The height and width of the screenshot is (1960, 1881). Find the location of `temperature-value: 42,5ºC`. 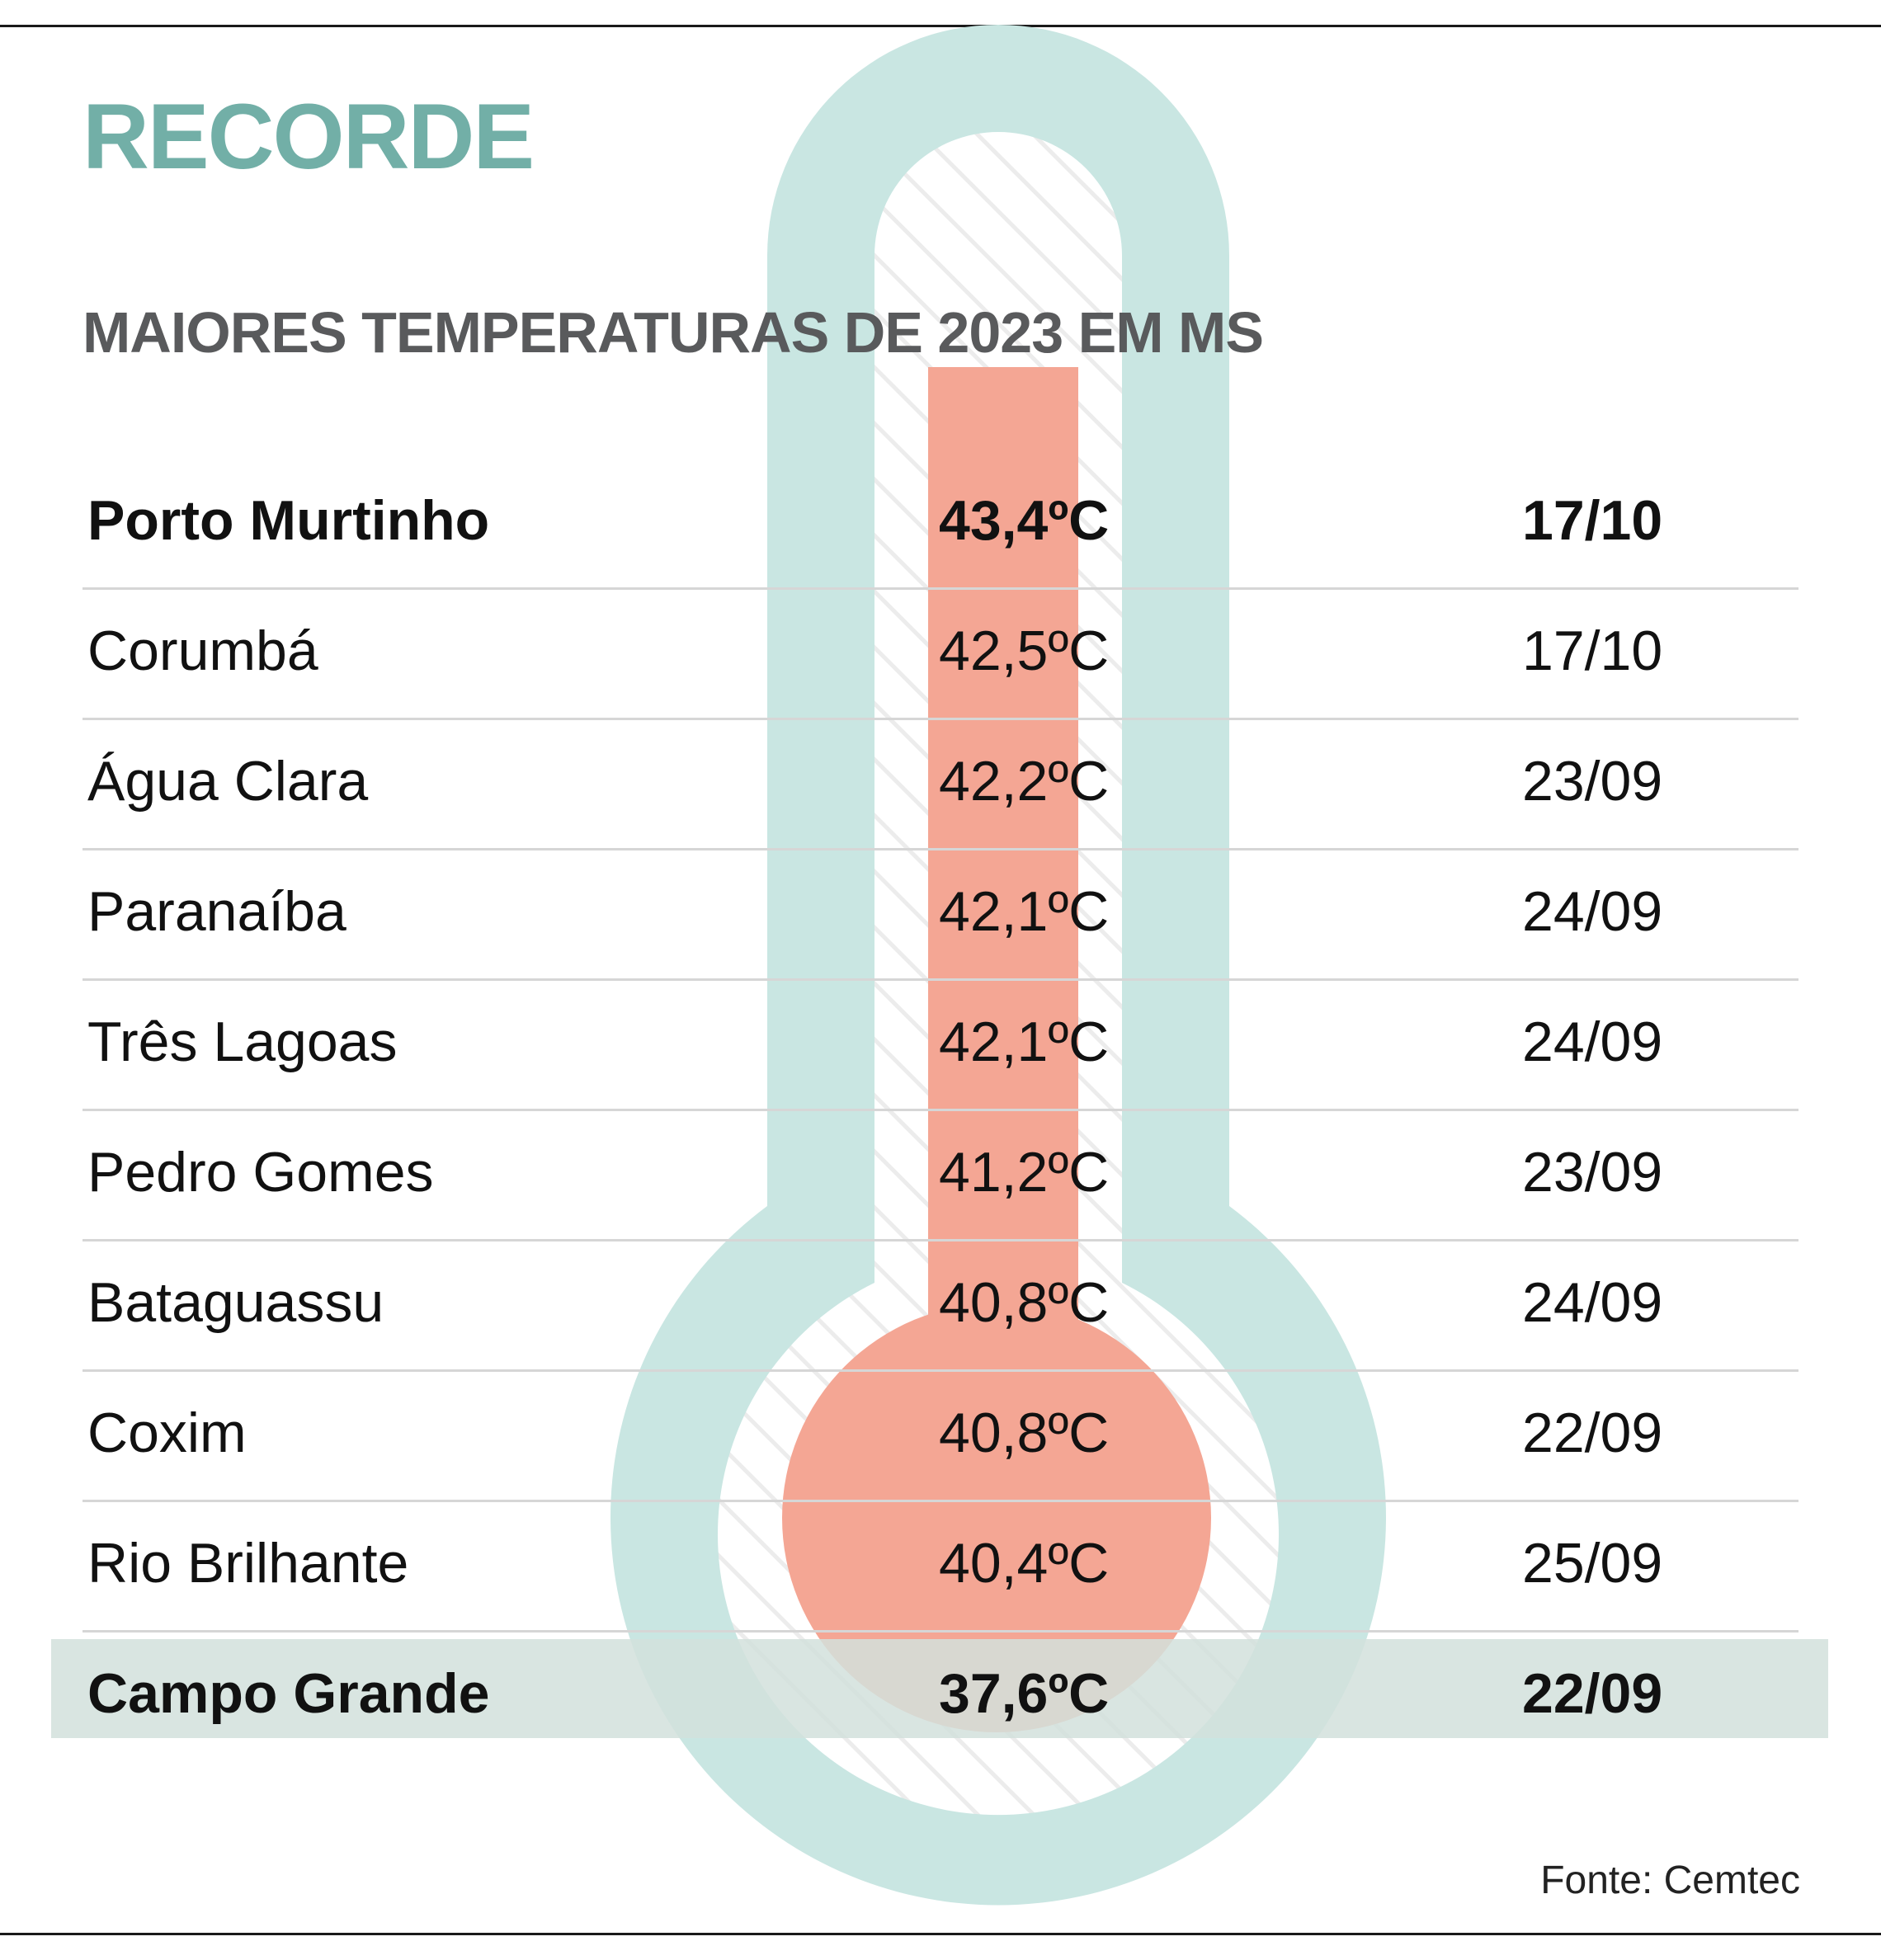

temperature-value: 42,5ºC is located at coordinates (1024, 651).